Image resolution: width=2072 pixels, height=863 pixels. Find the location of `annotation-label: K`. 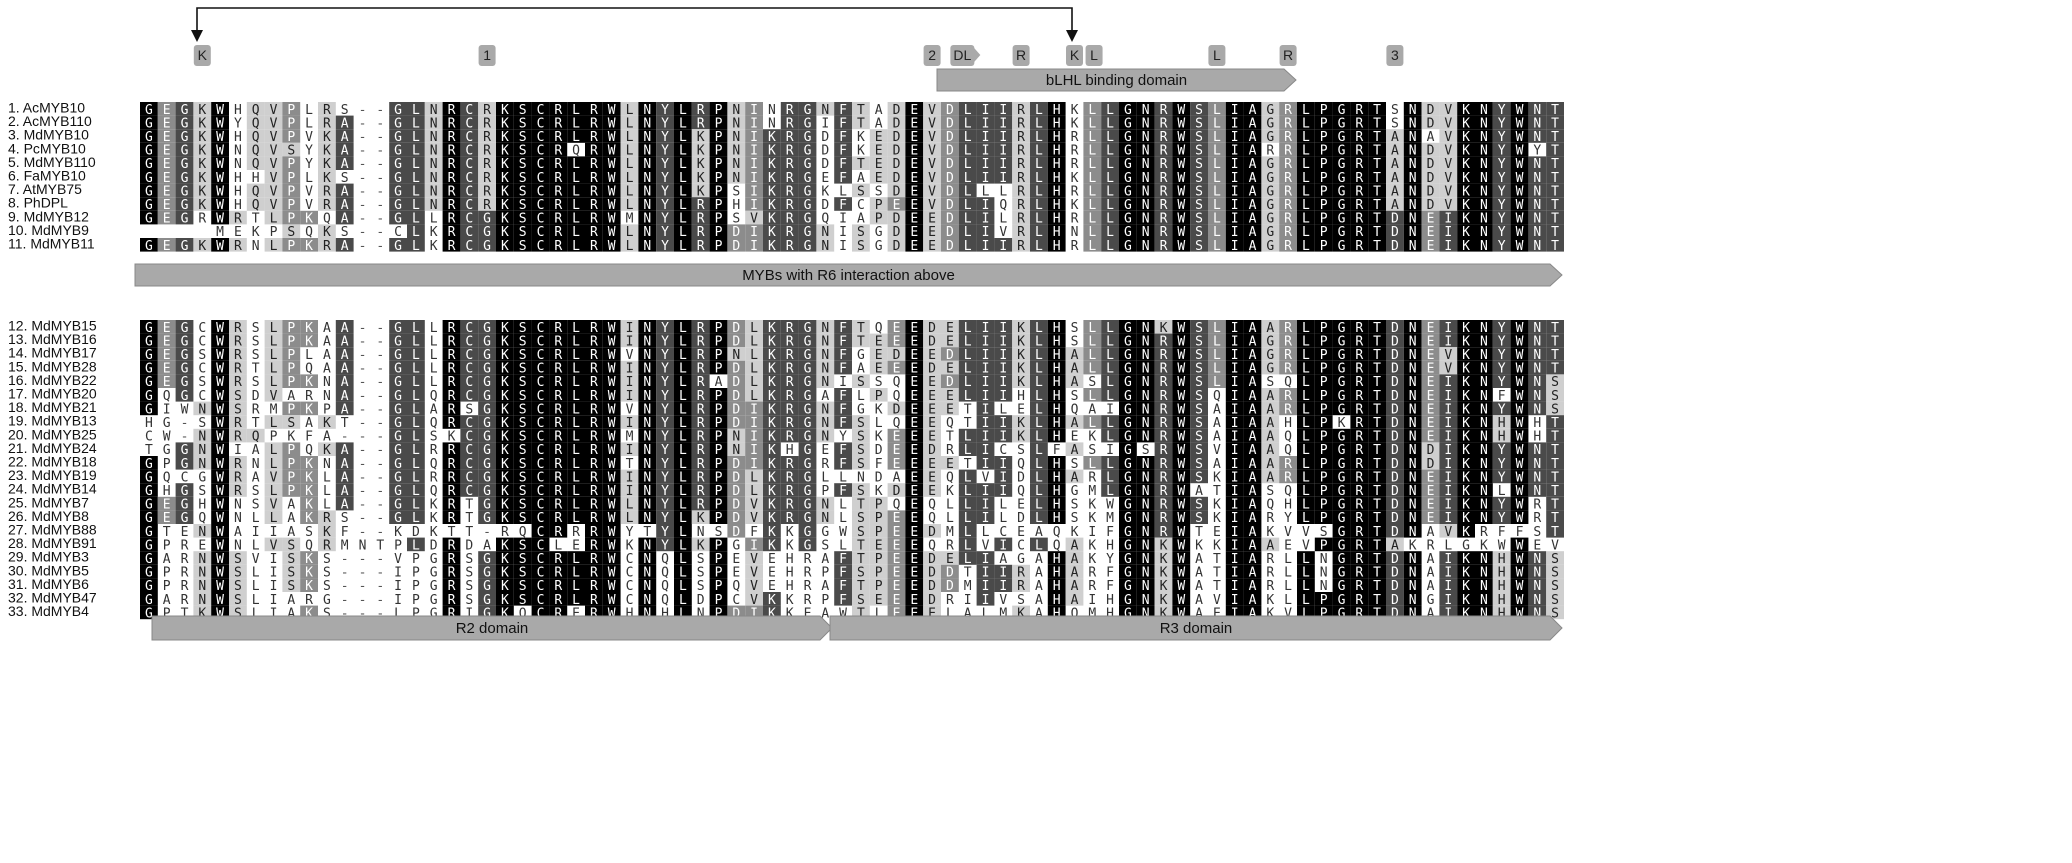

annotation-label: K is located at coordinates (203, 55).